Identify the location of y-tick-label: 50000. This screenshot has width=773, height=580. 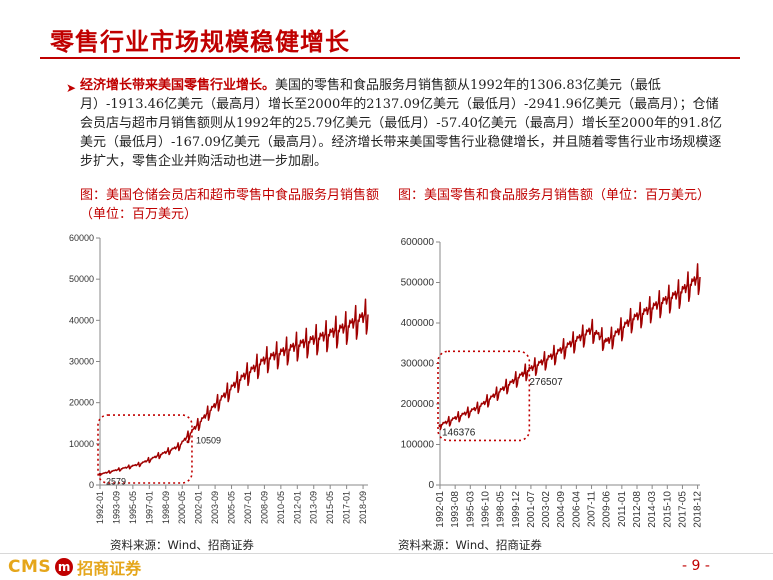
(81, 279).